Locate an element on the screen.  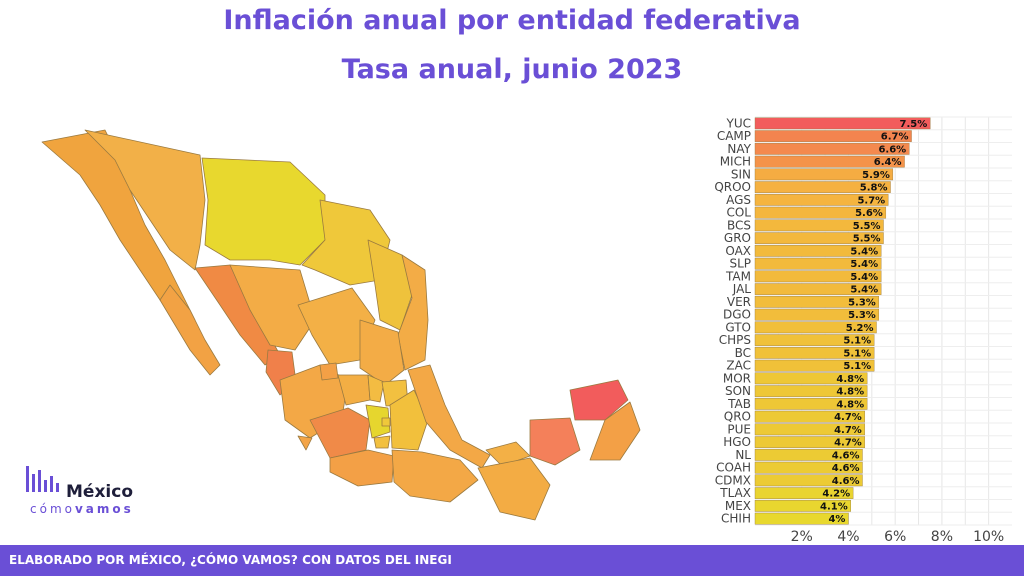
category-label: TAM is located at coordinates (738, 276).